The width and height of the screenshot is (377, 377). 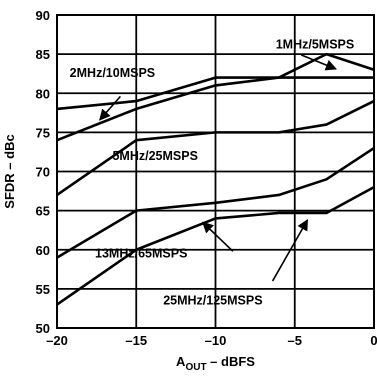 I want to click on x-tick-label: –15, so click(x=136, y=340).